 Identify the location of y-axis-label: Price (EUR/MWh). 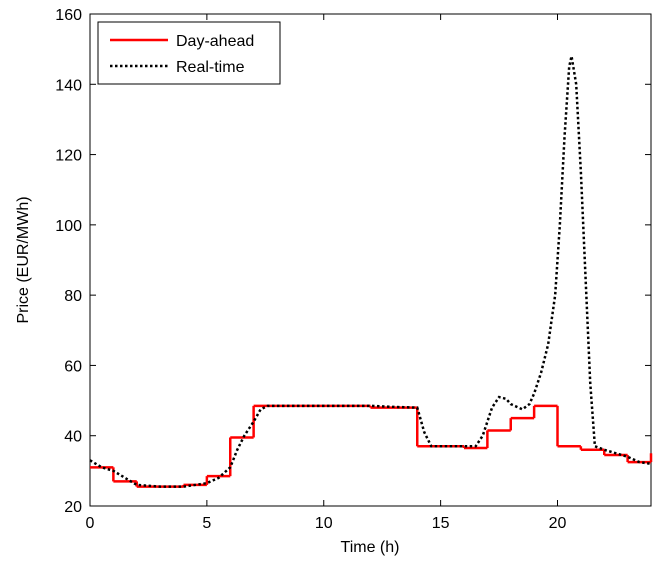
(23, 259).